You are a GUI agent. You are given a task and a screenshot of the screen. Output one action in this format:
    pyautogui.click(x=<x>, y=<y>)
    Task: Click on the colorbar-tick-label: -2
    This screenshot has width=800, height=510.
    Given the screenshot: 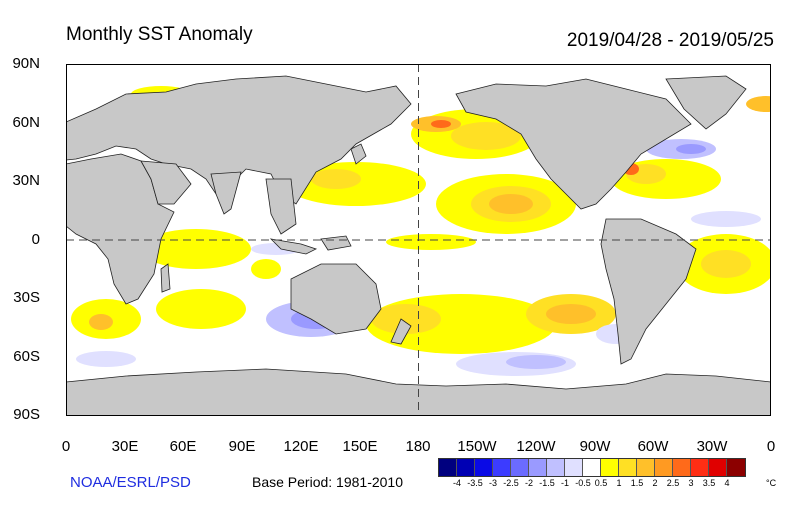 What is the action you would take?
    pyautogui.click(x=529, y=483)
    